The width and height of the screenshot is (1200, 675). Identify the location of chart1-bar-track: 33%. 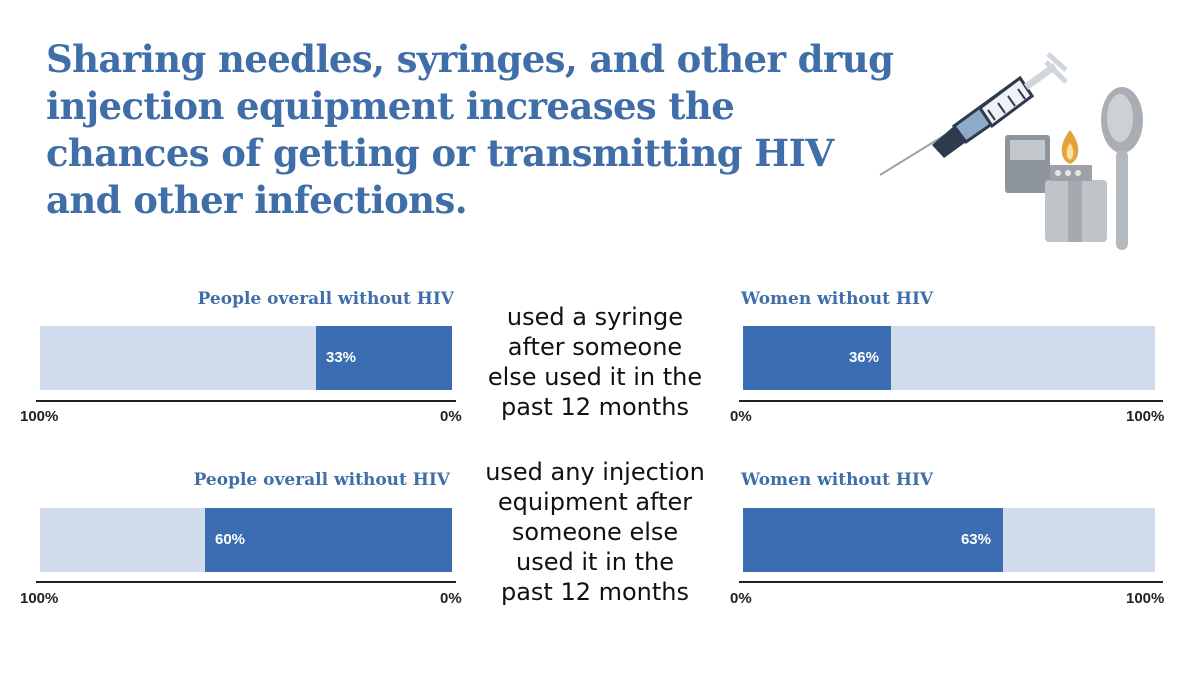
(246, 358).